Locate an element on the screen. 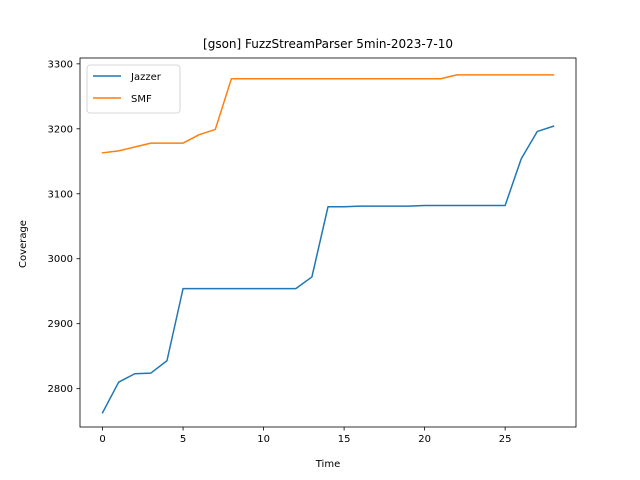  legend-label-smf: SMF is located at coordinates (141, 99).